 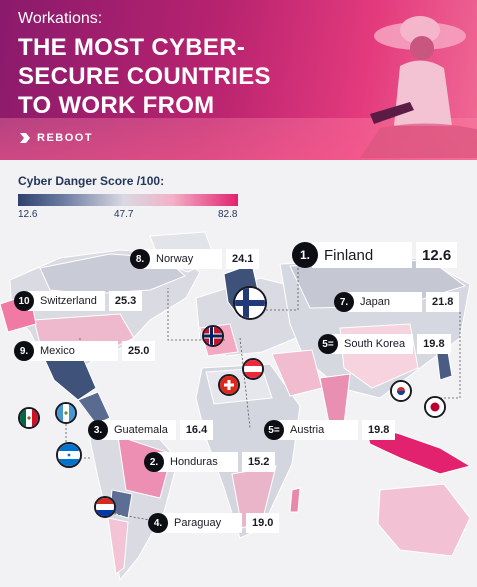 I want to click on legend-ticks: 12.6 47.7 82.8, so click(x=130, y=216).